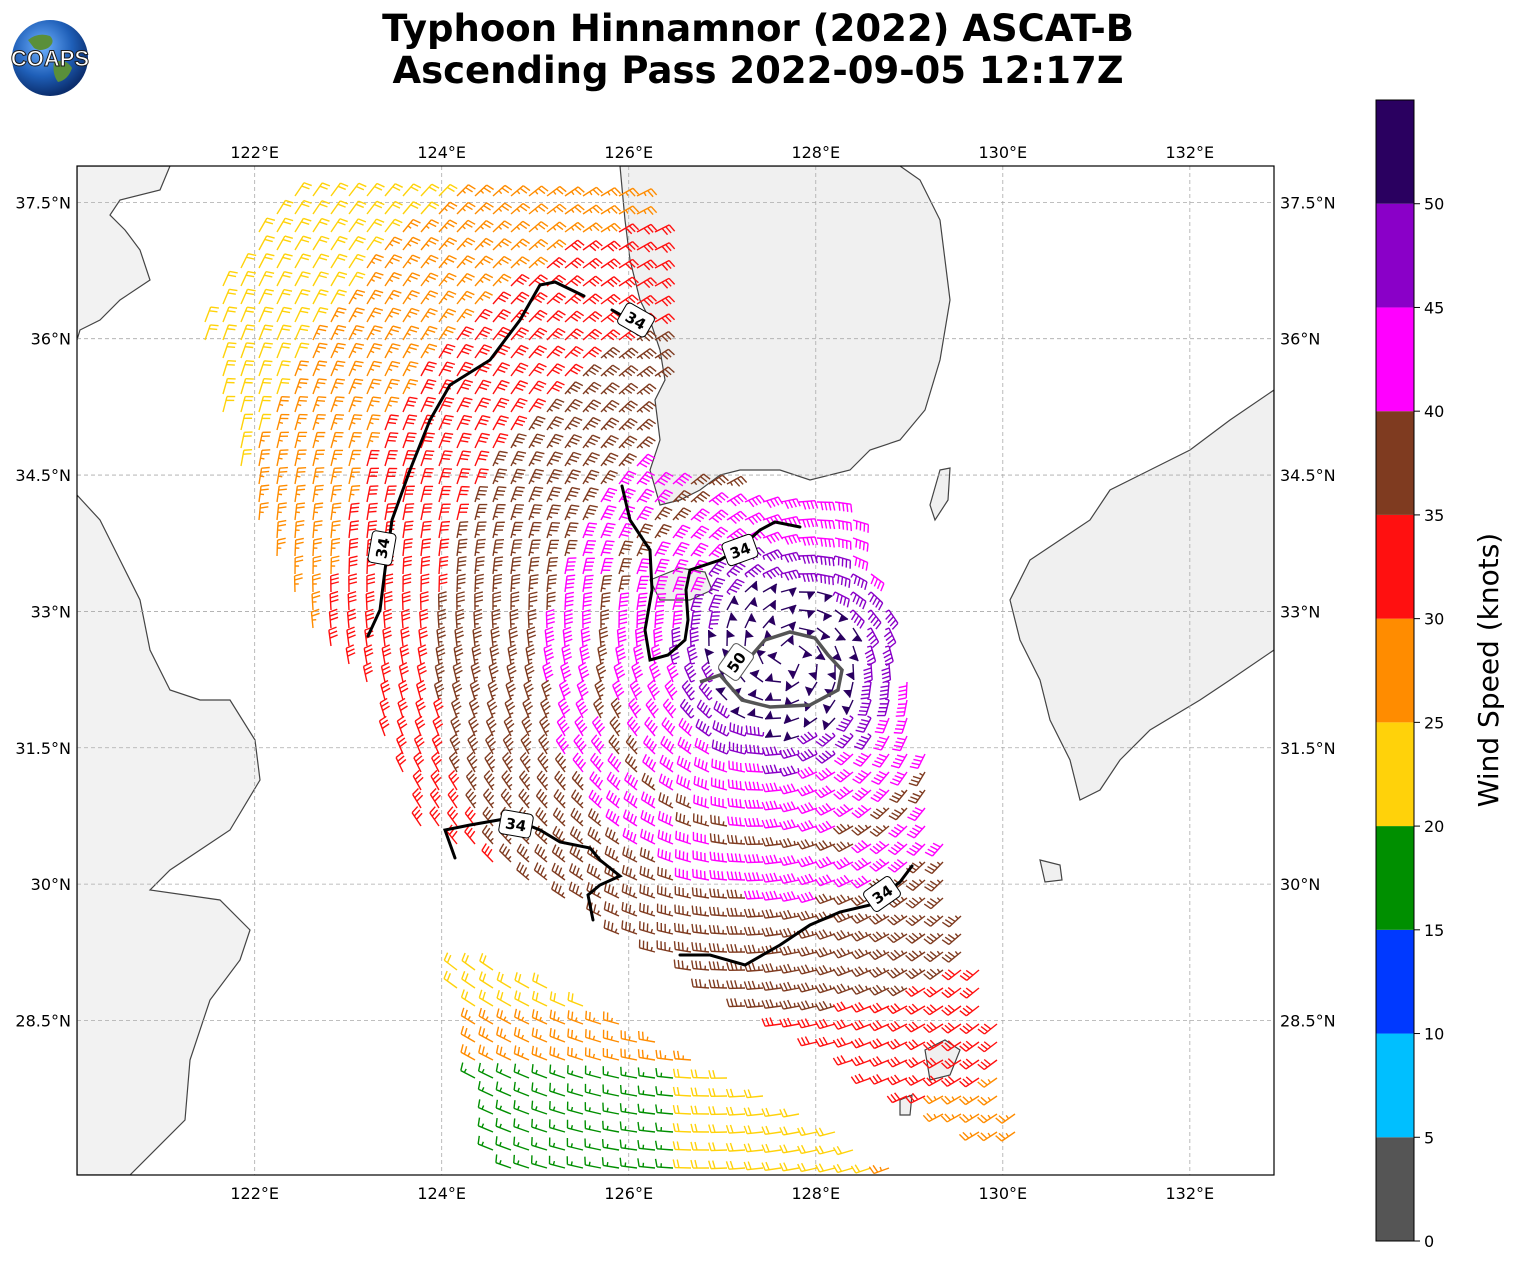 The width and height of the screenshot is (1513, 1264). Describe the element at coordinates (1434, 826) in the screenshot. I see `colorbar-tick-label: 20` at that location.